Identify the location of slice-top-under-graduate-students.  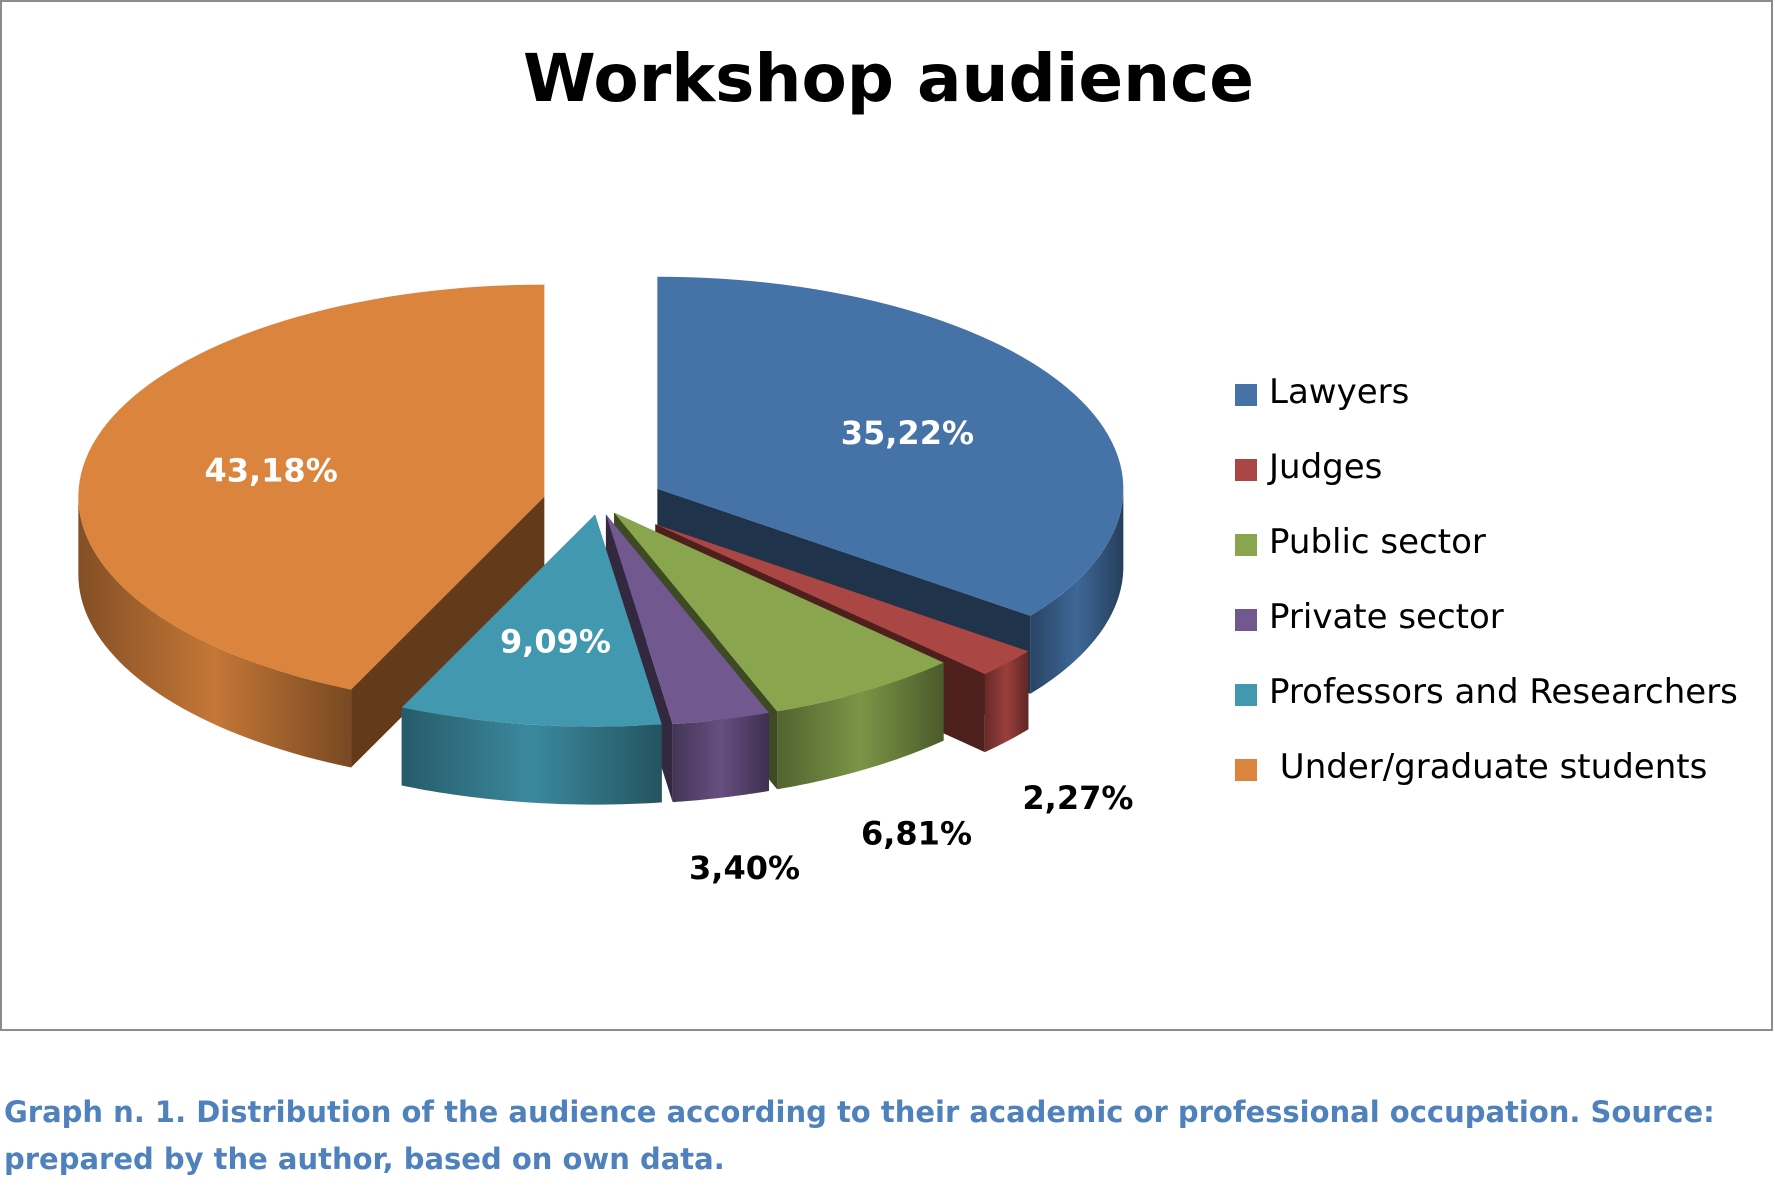
(311, 487).